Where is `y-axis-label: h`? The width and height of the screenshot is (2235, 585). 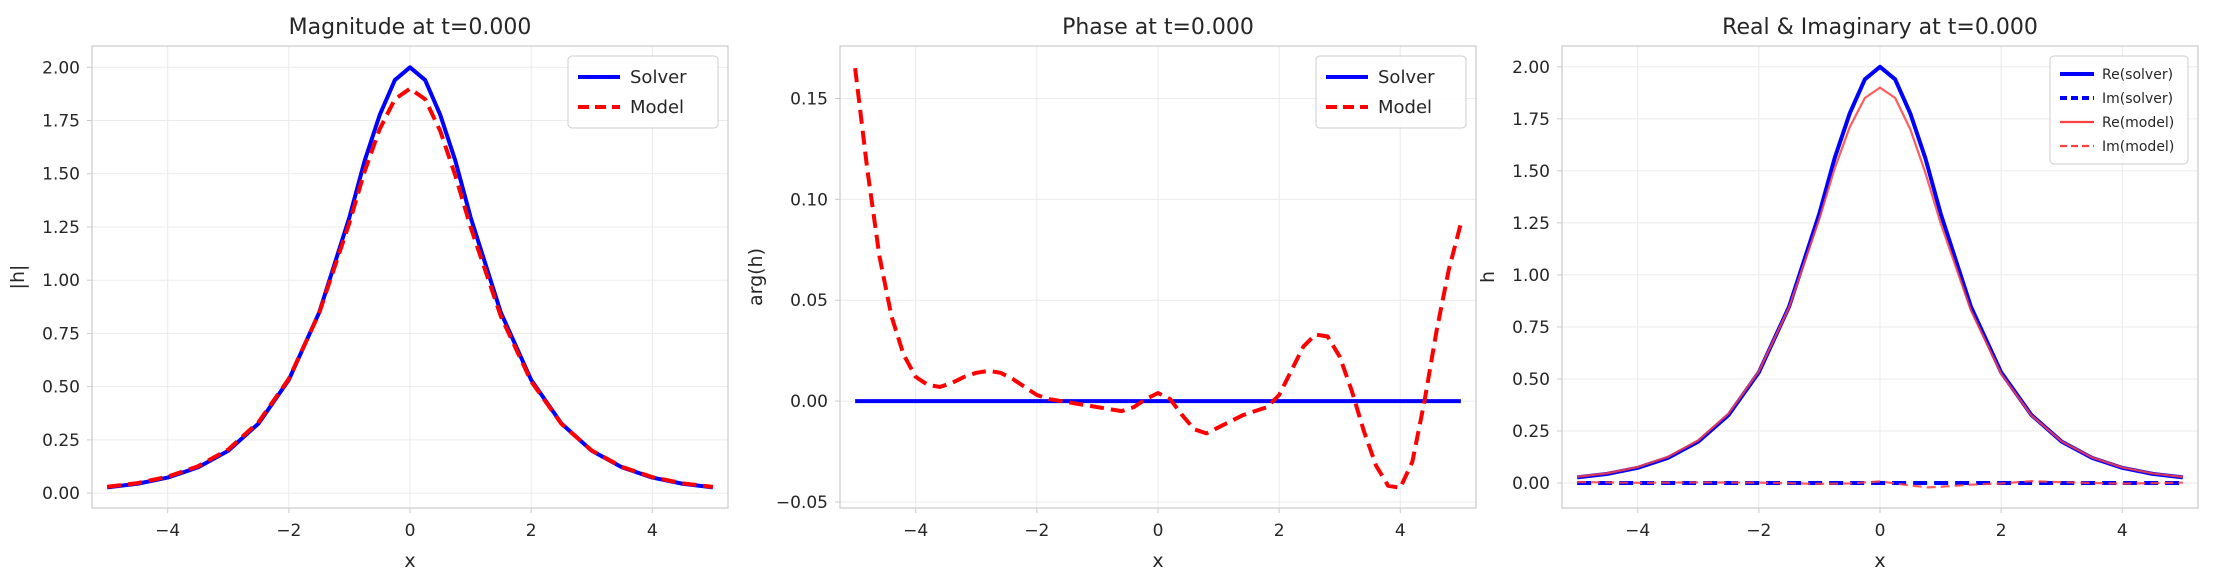 y-axis-label: h is located at coordinates (1488, 277).